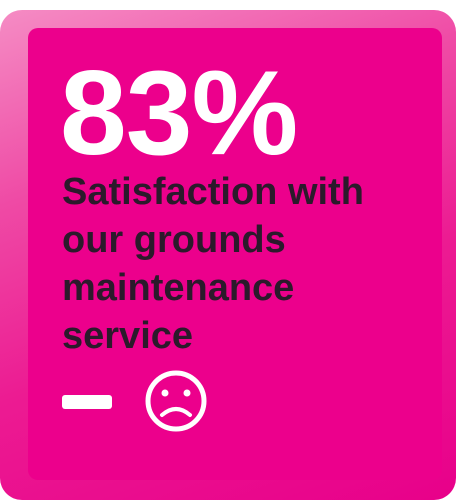 The height and width of the screenshot is (500, 456). Describe the element at coordinates (87, 402) in the screenshot. I see `minus-icon` at that location.